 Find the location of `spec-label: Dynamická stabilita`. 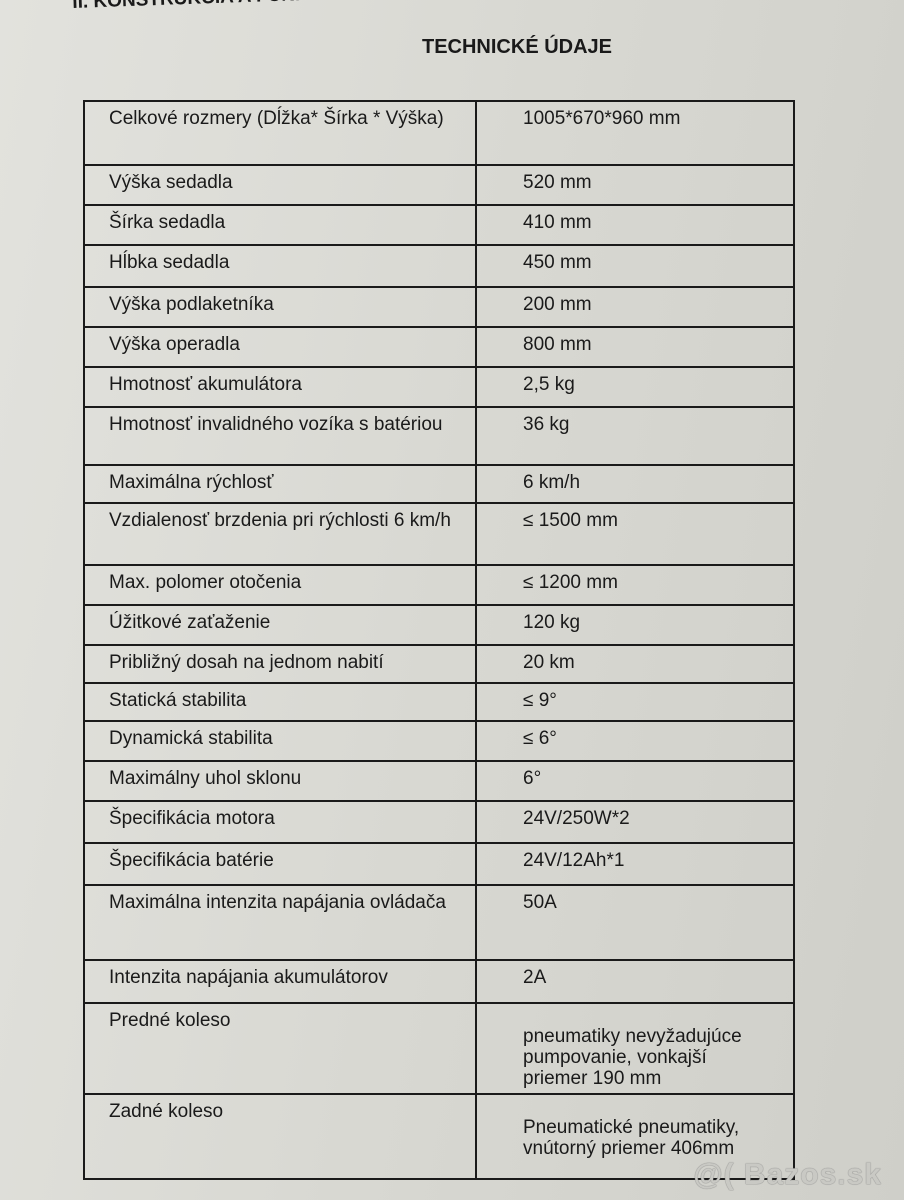

spec-label: Dynamická stabilita is located at coordinates (280, 741).